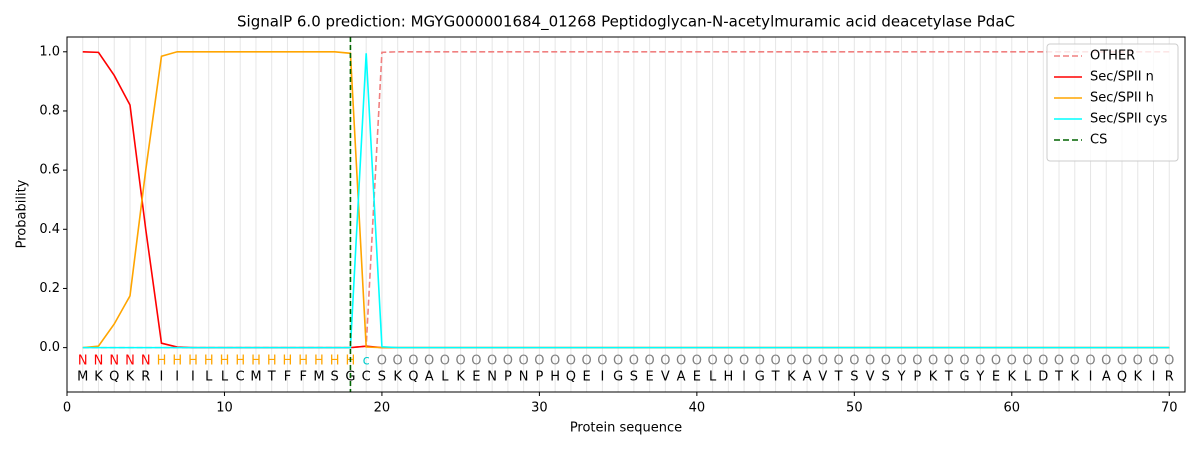 The width and height of the screenshot is (1200, 450). What do you see at coordinates (524, 377) in the screenshot?
I see `residue: N` at bounding box center [524, 377].